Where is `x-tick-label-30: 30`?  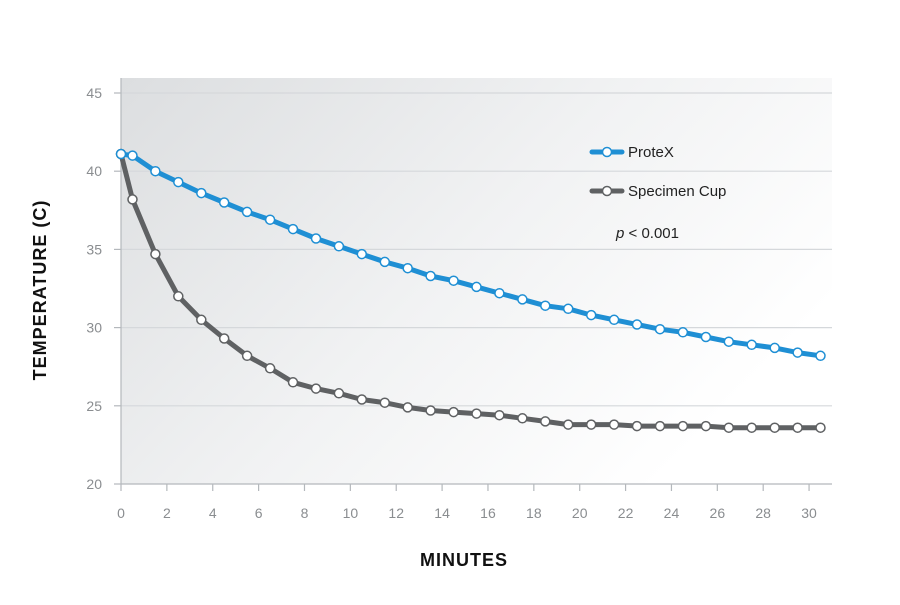 x-tick-label-30: 30 is located at coordinates (809, 513).